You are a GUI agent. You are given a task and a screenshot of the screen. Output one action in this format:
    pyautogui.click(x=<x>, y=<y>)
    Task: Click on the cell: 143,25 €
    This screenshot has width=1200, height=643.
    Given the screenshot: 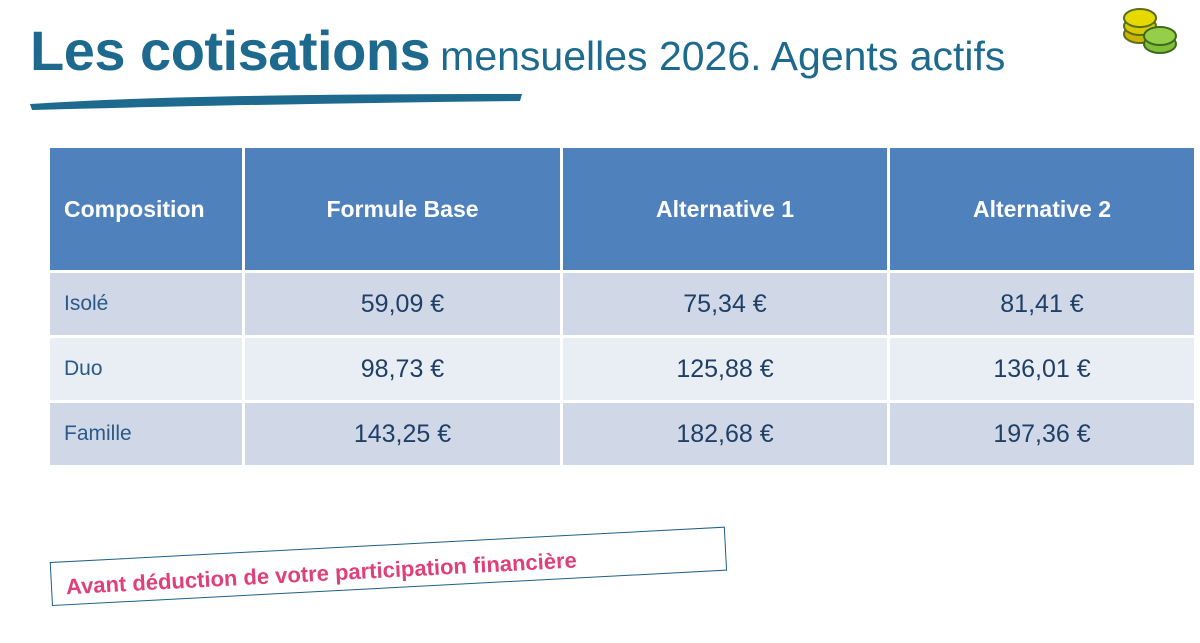 What is the action you would take?
    pyautogui.click(x=402, y=434)
    